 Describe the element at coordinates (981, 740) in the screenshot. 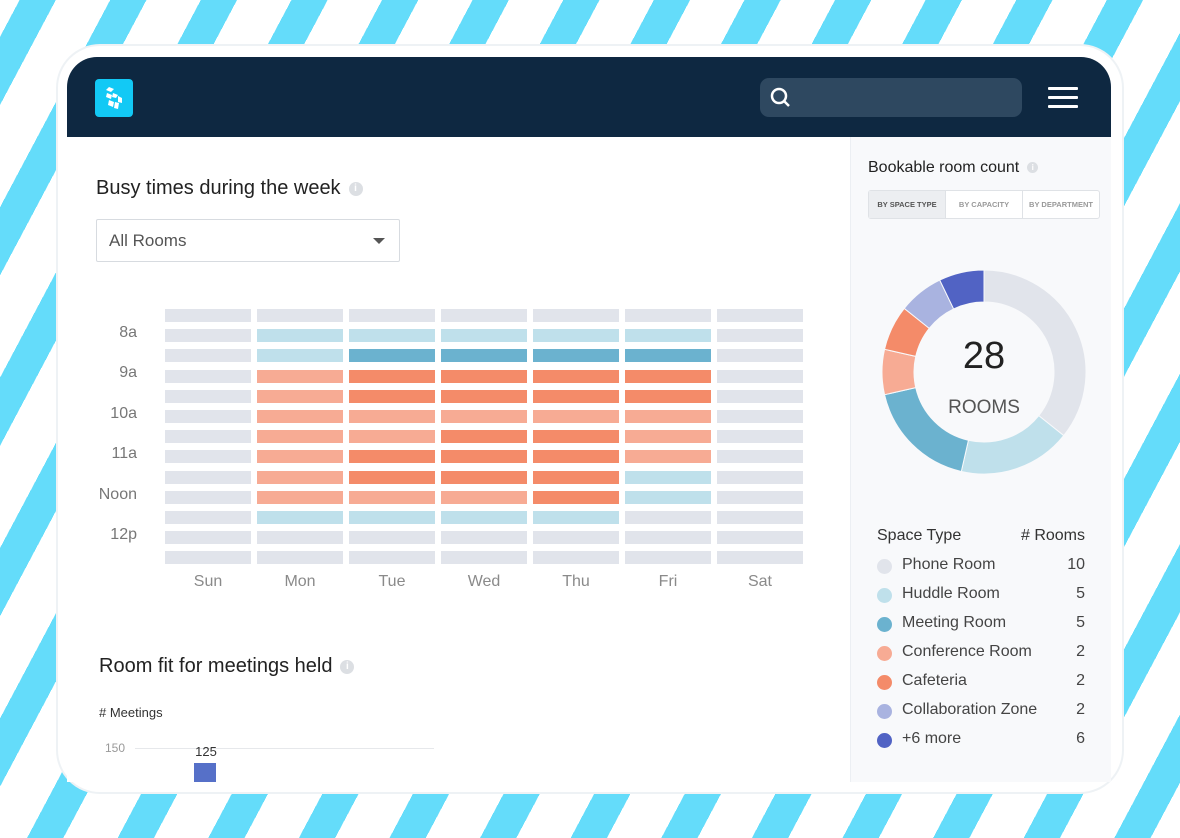

I see `legend-item: +6 more 6` at that location.